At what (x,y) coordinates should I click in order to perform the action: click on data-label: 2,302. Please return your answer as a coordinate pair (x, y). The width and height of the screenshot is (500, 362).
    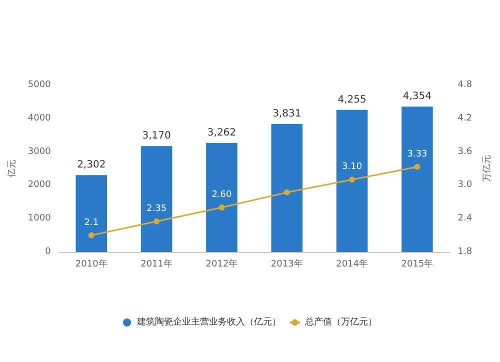
    Looking at the image, I should click on (91, 165).